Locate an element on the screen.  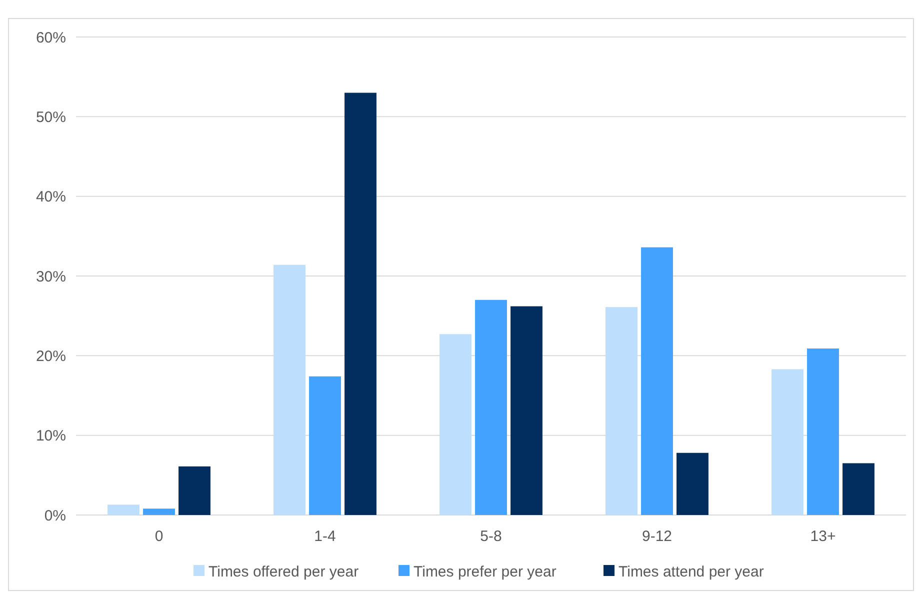
x-tick-label: 1-4 is located at coordinates (325, 536).